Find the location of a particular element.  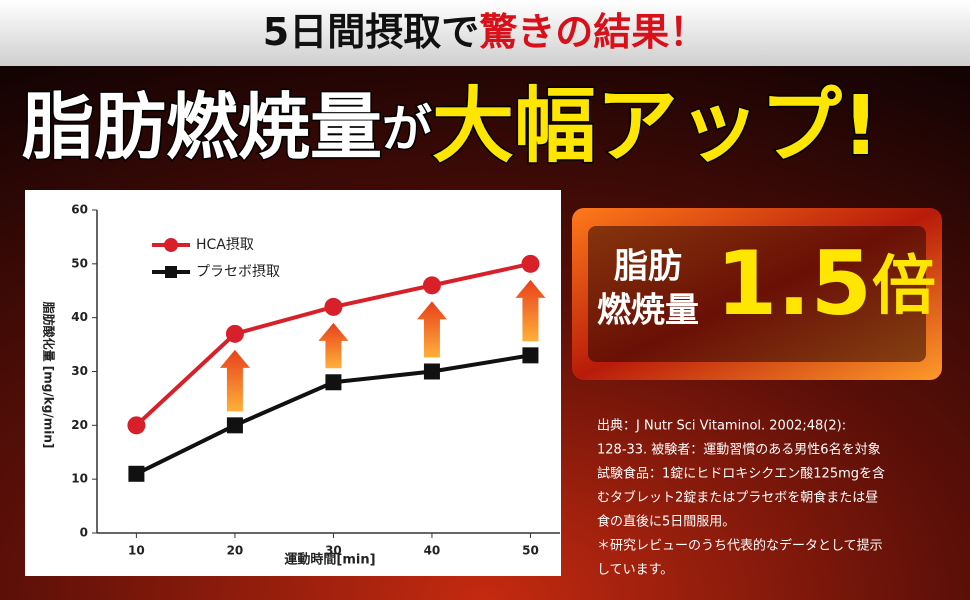

citation-line: むタブレット2錠またはプラセボを朝食または昼 is located at coordinates (737, 498).